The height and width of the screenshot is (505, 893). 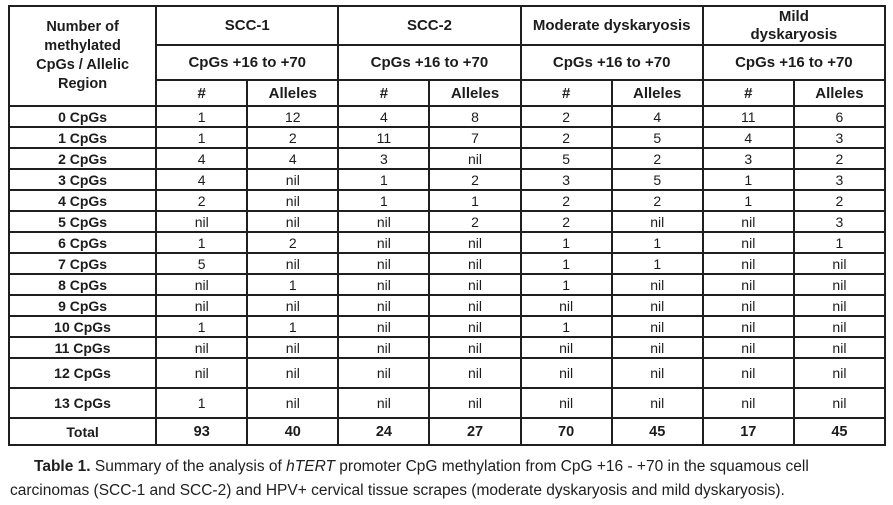 I want to click on total-cell-value: 45, so click(x=657, y=431).